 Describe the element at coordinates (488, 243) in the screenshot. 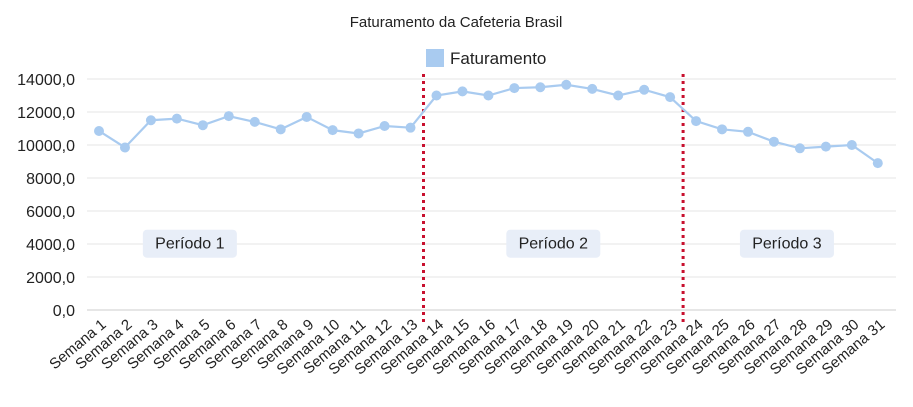

I see `period-annotations: Período 1 Período 2 Período 3` at that location.